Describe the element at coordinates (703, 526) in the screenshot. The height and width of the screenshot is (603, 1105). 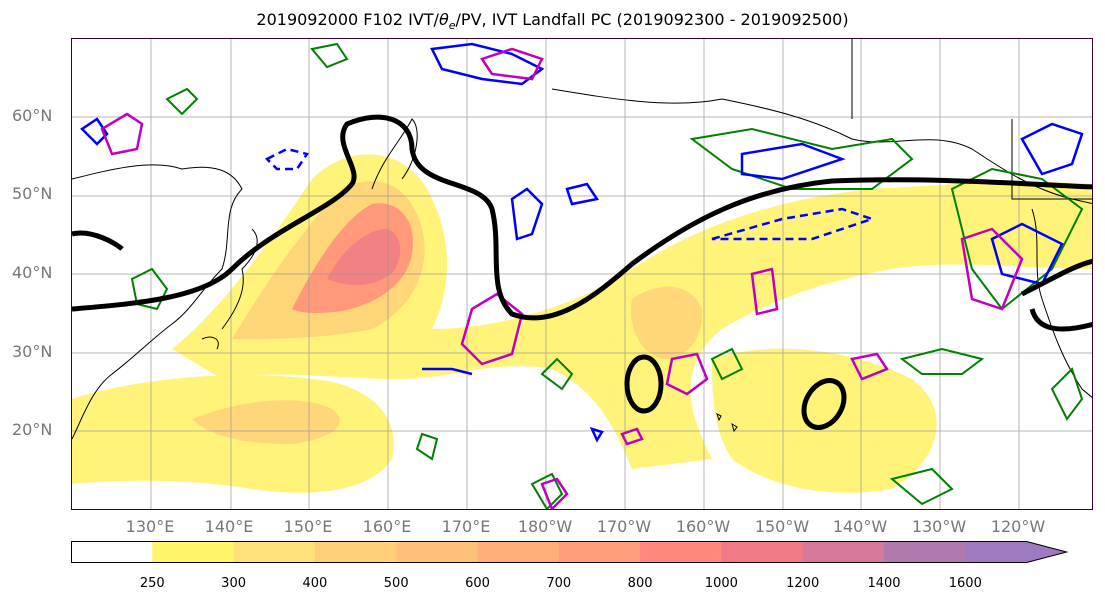
I see `lon-label-160w: 160°W` at that location.